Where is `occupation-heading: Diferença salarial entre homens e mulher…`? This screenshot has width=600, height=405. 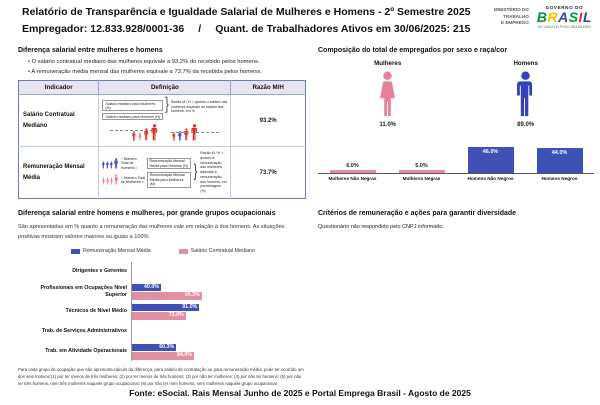 occupation-heading: Diferença salarial entre homens e mulher… is located at coordinates (147, 213).